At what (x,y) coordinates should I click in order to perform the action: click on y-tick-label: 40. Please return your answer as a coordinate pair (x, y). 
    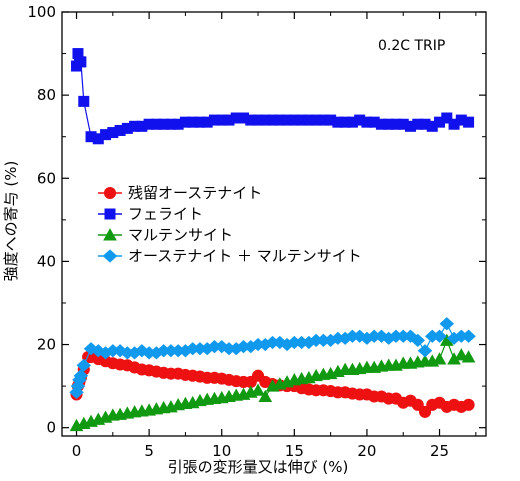
    Looking at the image, I should click on (46, 261).